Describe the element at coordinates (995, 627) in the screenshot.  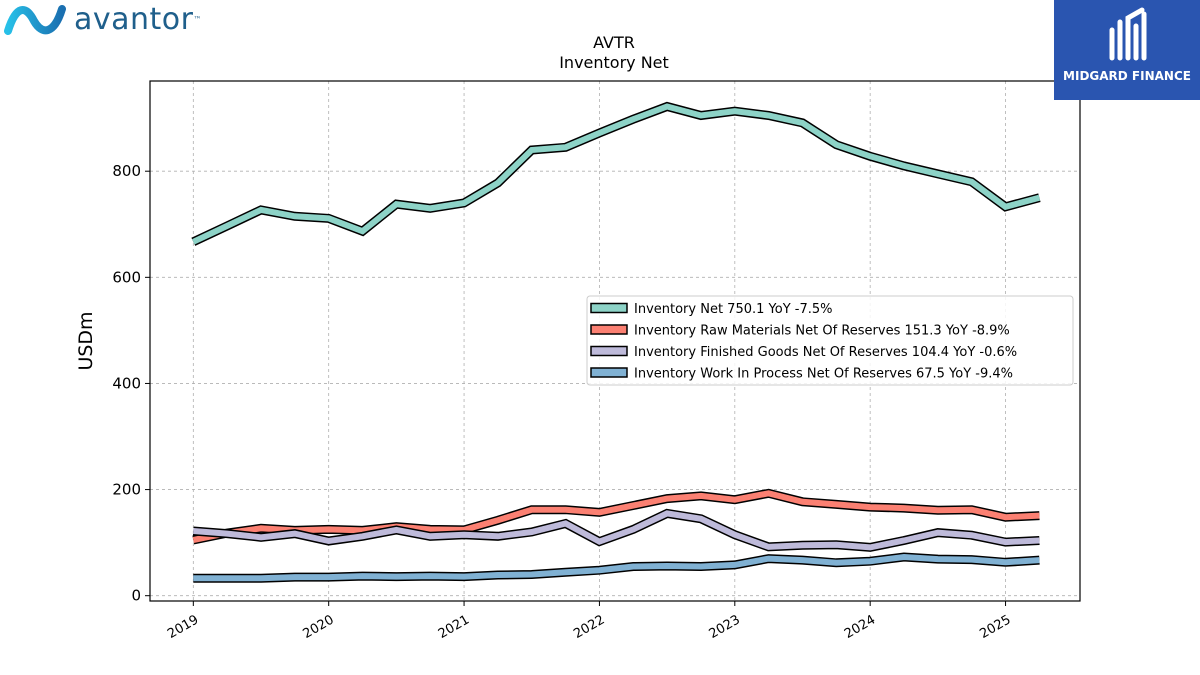
I see `x-tick-label: 2025` at that location.